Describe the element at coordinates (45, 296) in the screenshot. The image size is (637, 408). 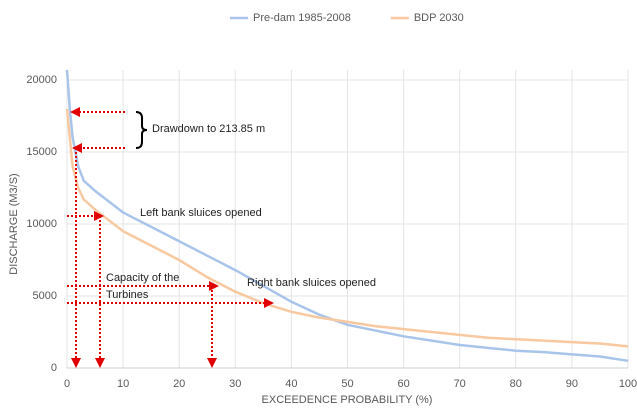
I see `y-tick-label: 5000` at that location.